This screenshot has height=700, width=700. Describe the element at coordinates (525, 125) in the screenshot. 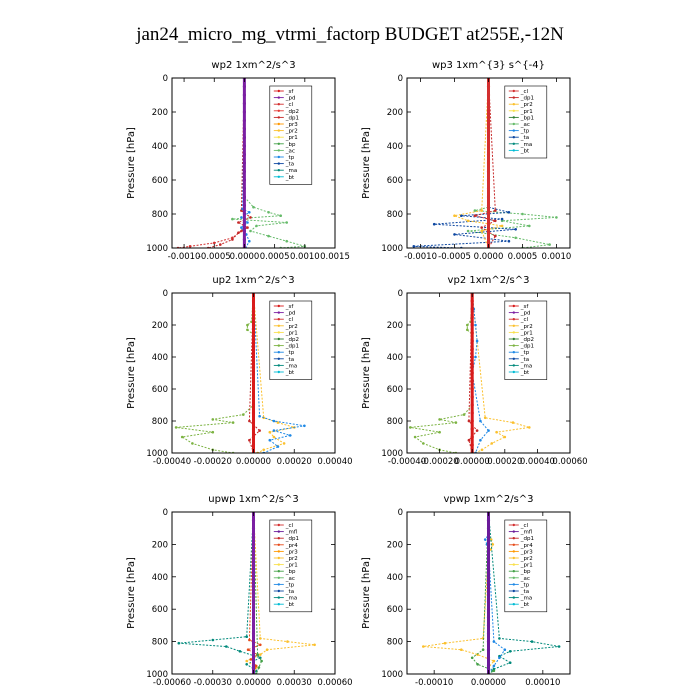

I see `legend-entry: _ac` at that location.